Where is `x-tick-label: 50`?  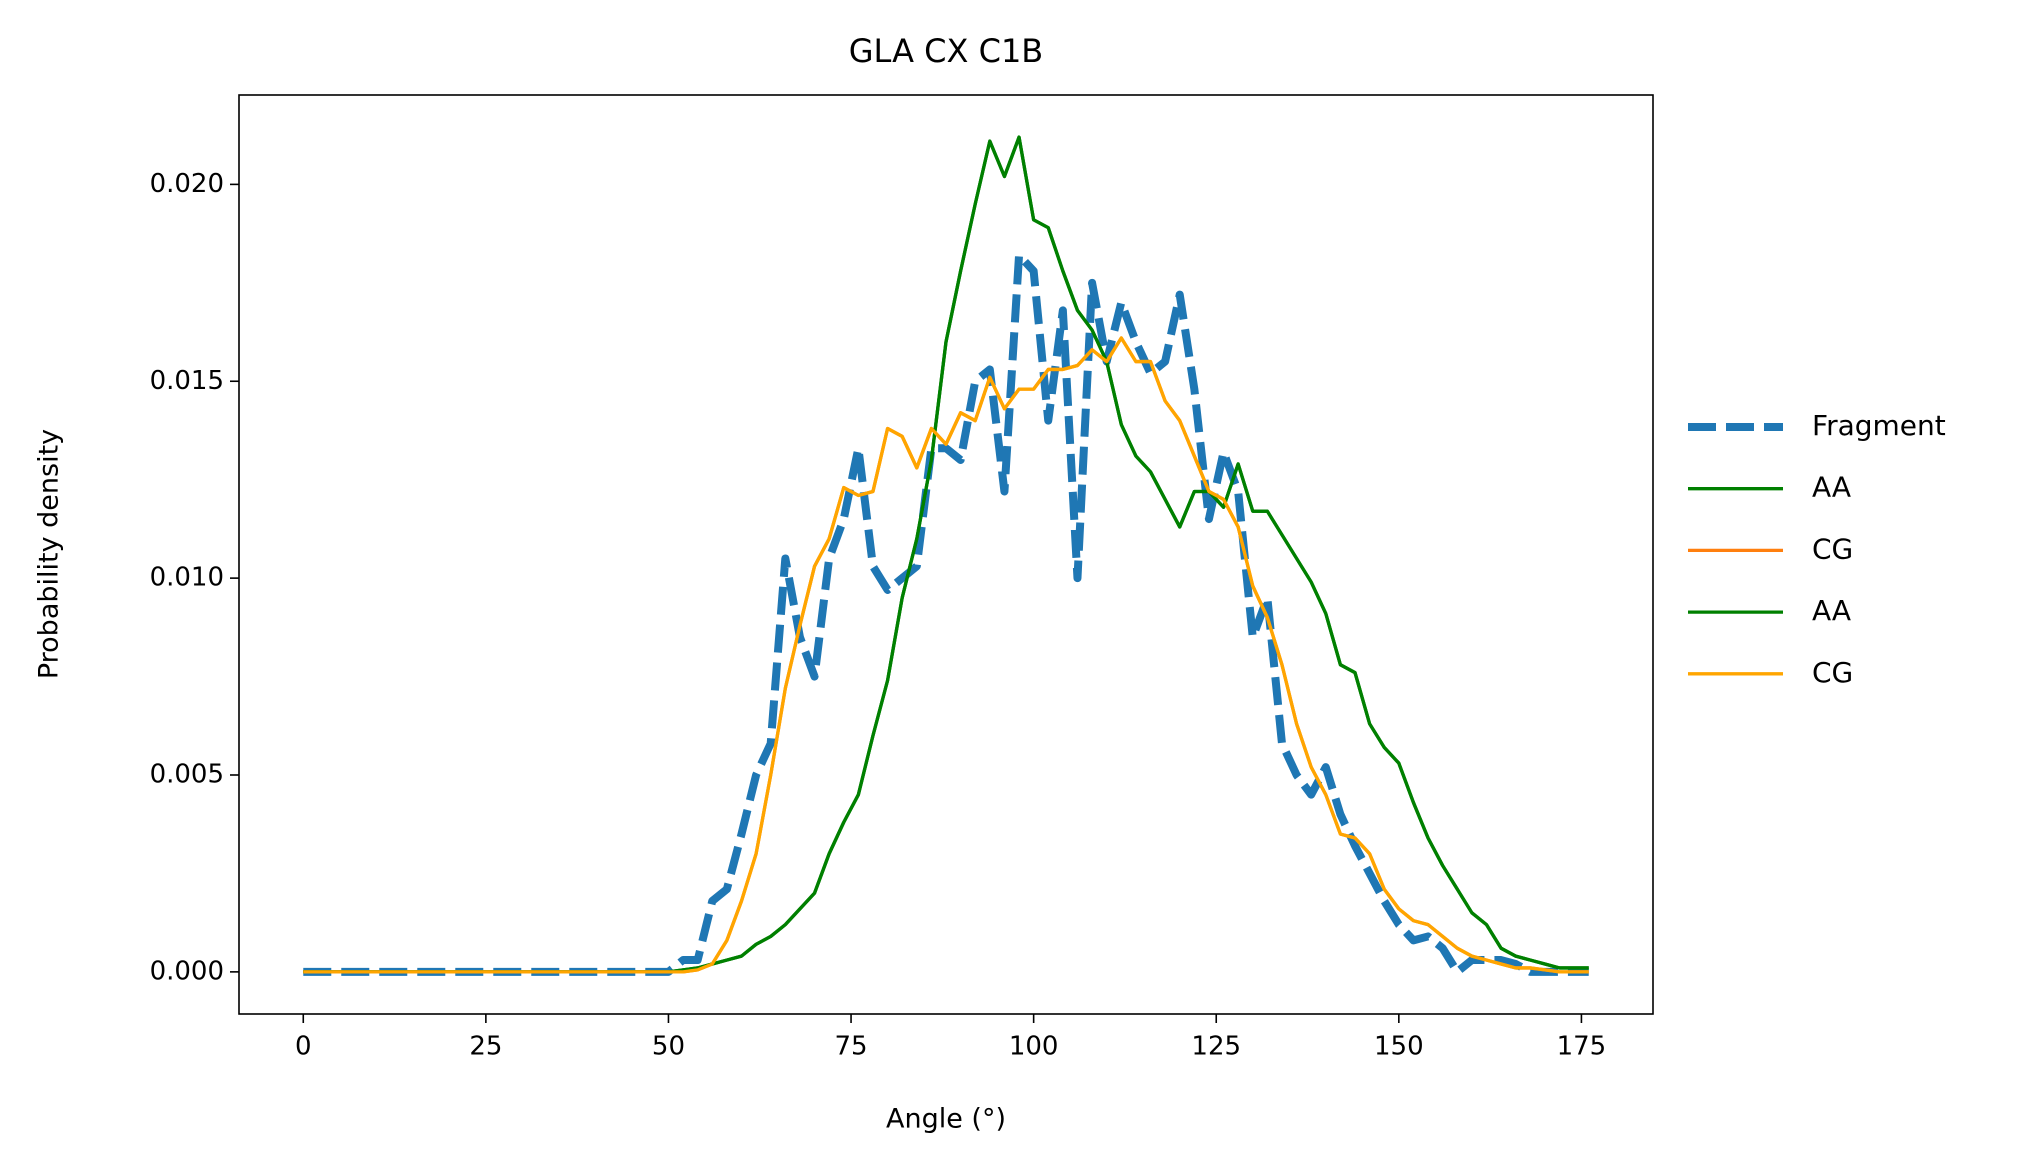 x-tick-label: 50 is located at coordinates (668, 1047).